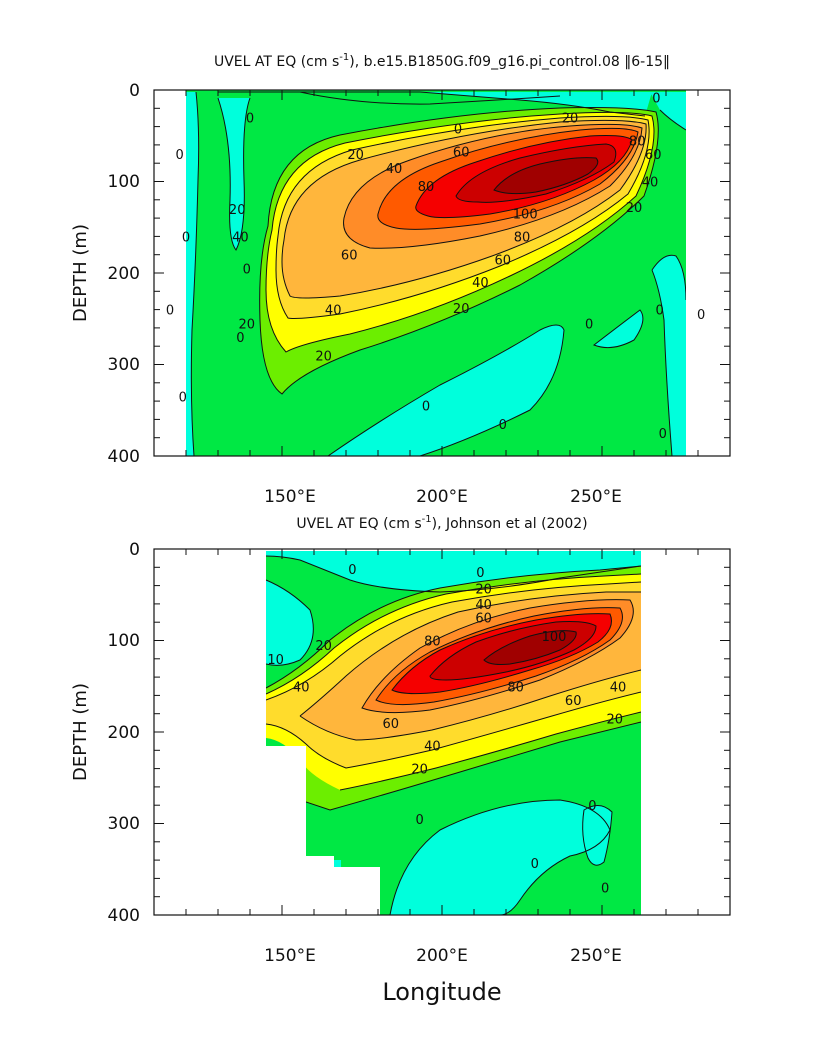 This screenshot has height=1055, width=818. I want to click on x-tick-labels-model: 150°E 200°E 250°E, so click(443, 497).